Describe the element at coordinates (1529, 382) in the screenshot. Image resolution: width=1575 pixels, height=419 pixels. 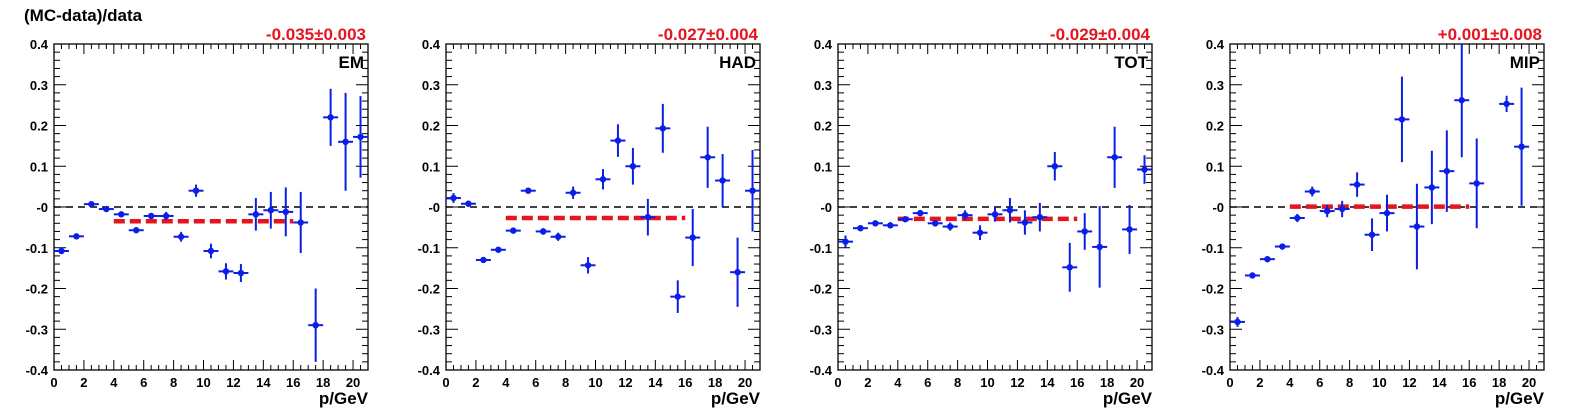
I see `x-tick-label: 20` at that location.